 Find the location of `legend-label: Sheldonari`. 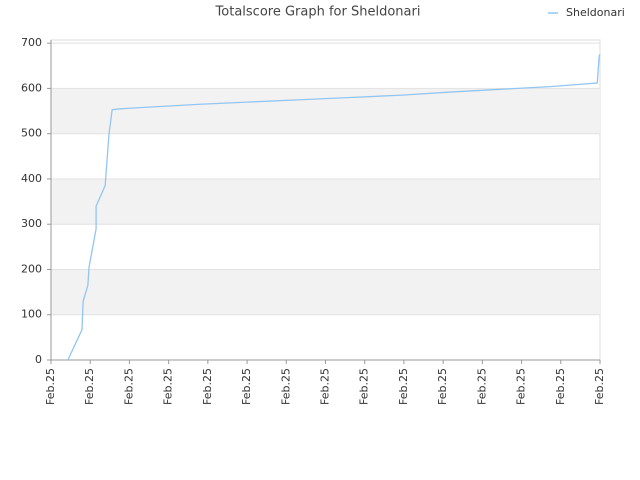

legend-label: Sheldonari is located at coordinates (595, 12).